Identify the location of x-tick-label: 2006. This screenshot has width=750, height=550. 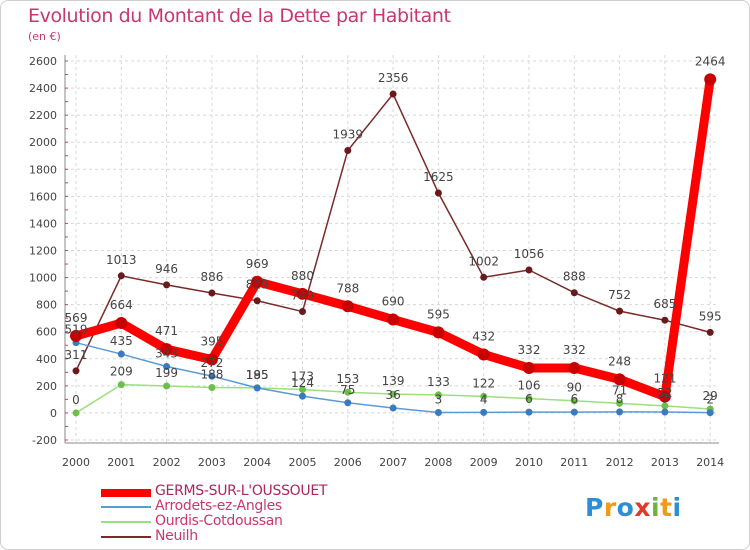
(348, 462).